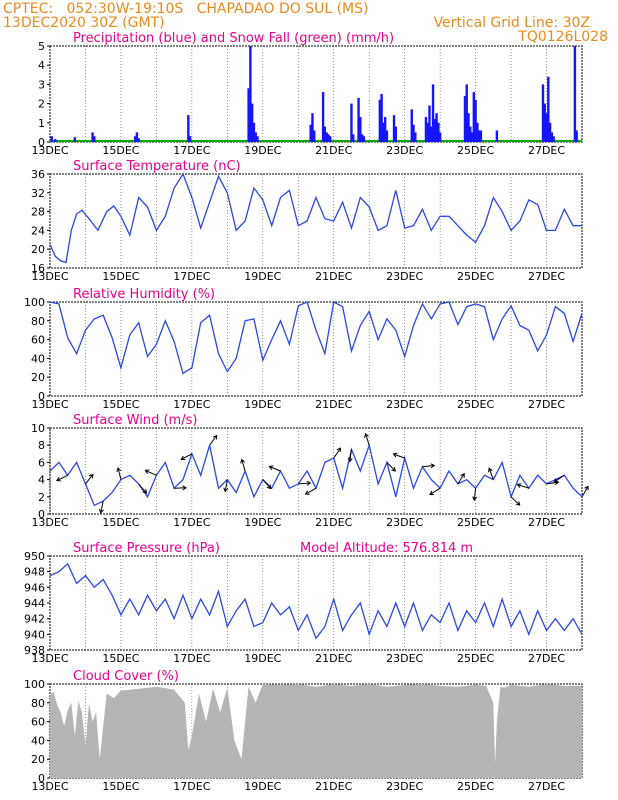 Image resolution: width=618 pixels, height=800 pixels. What do you see at coordinates (38, 722) in the screenshot?
I see `y-tick-label: 60` at bounding box center [38, 722].